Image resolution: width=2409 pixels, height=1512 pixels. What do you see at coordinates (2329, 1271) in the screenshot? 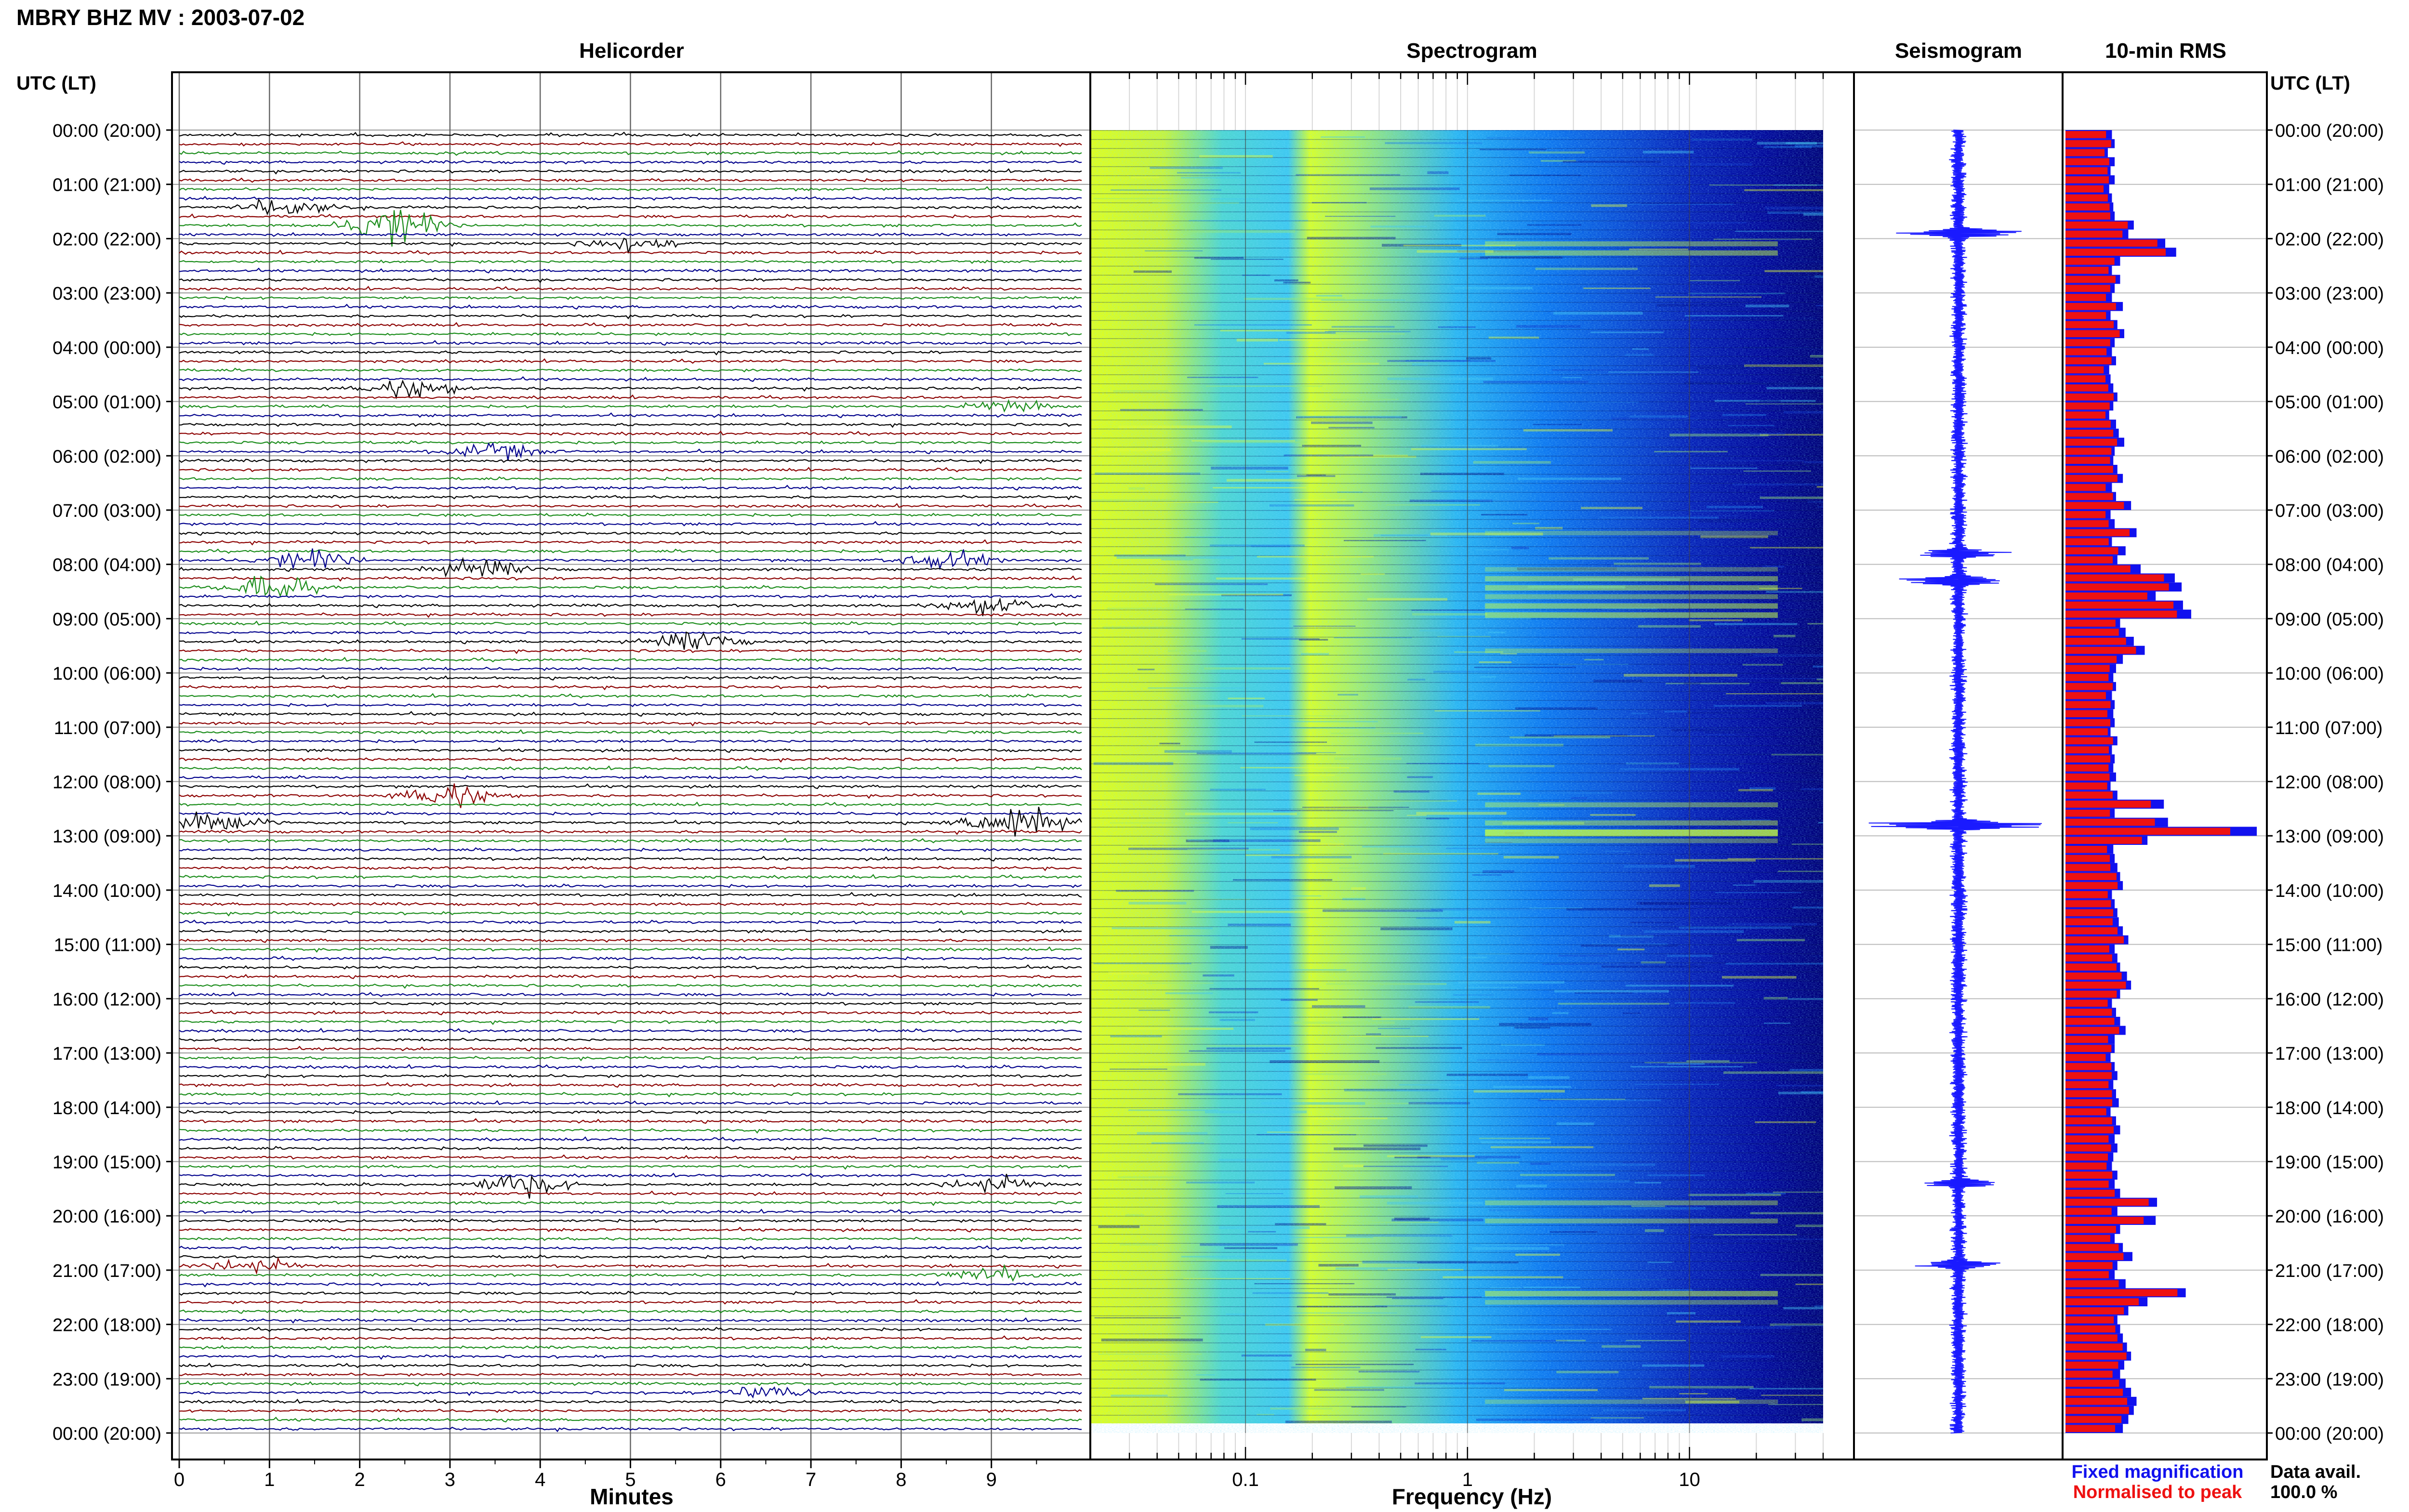
I see `time-label-right: 21:00 (17:00)` at bounding box center [2329, 1271].